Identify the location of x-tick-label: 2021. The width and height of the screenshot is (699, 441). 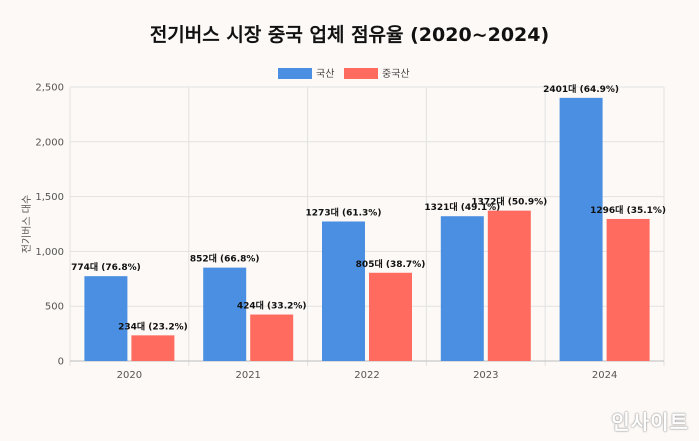
(247, 375).